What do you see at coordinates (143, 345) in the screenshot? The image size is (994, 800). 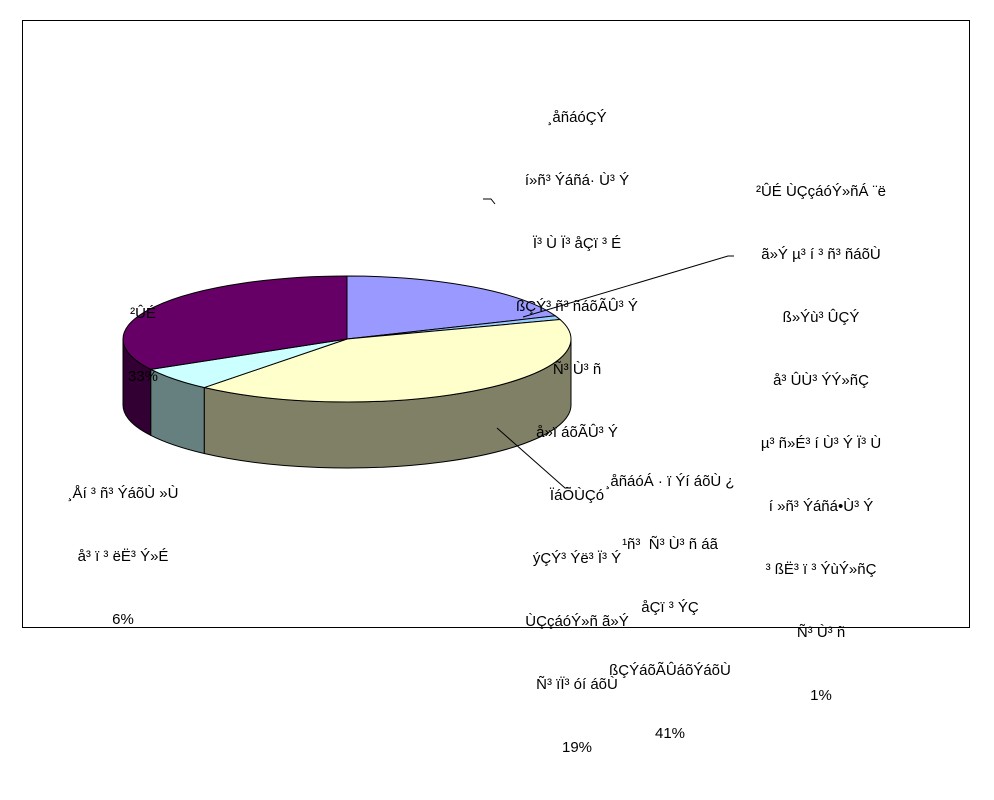 I see `slice-label-s33: ²ÛÉ 33%` at bounding box center [143, 345].